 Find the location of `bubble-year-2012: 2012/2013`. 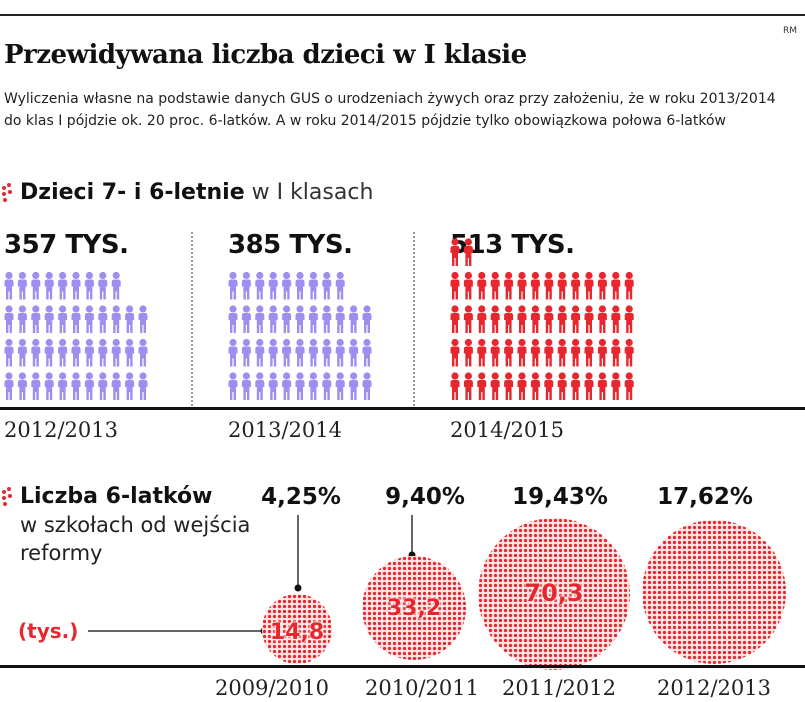

bubble-year-2012: 2012/2013 is located at coordinates (714, 688).